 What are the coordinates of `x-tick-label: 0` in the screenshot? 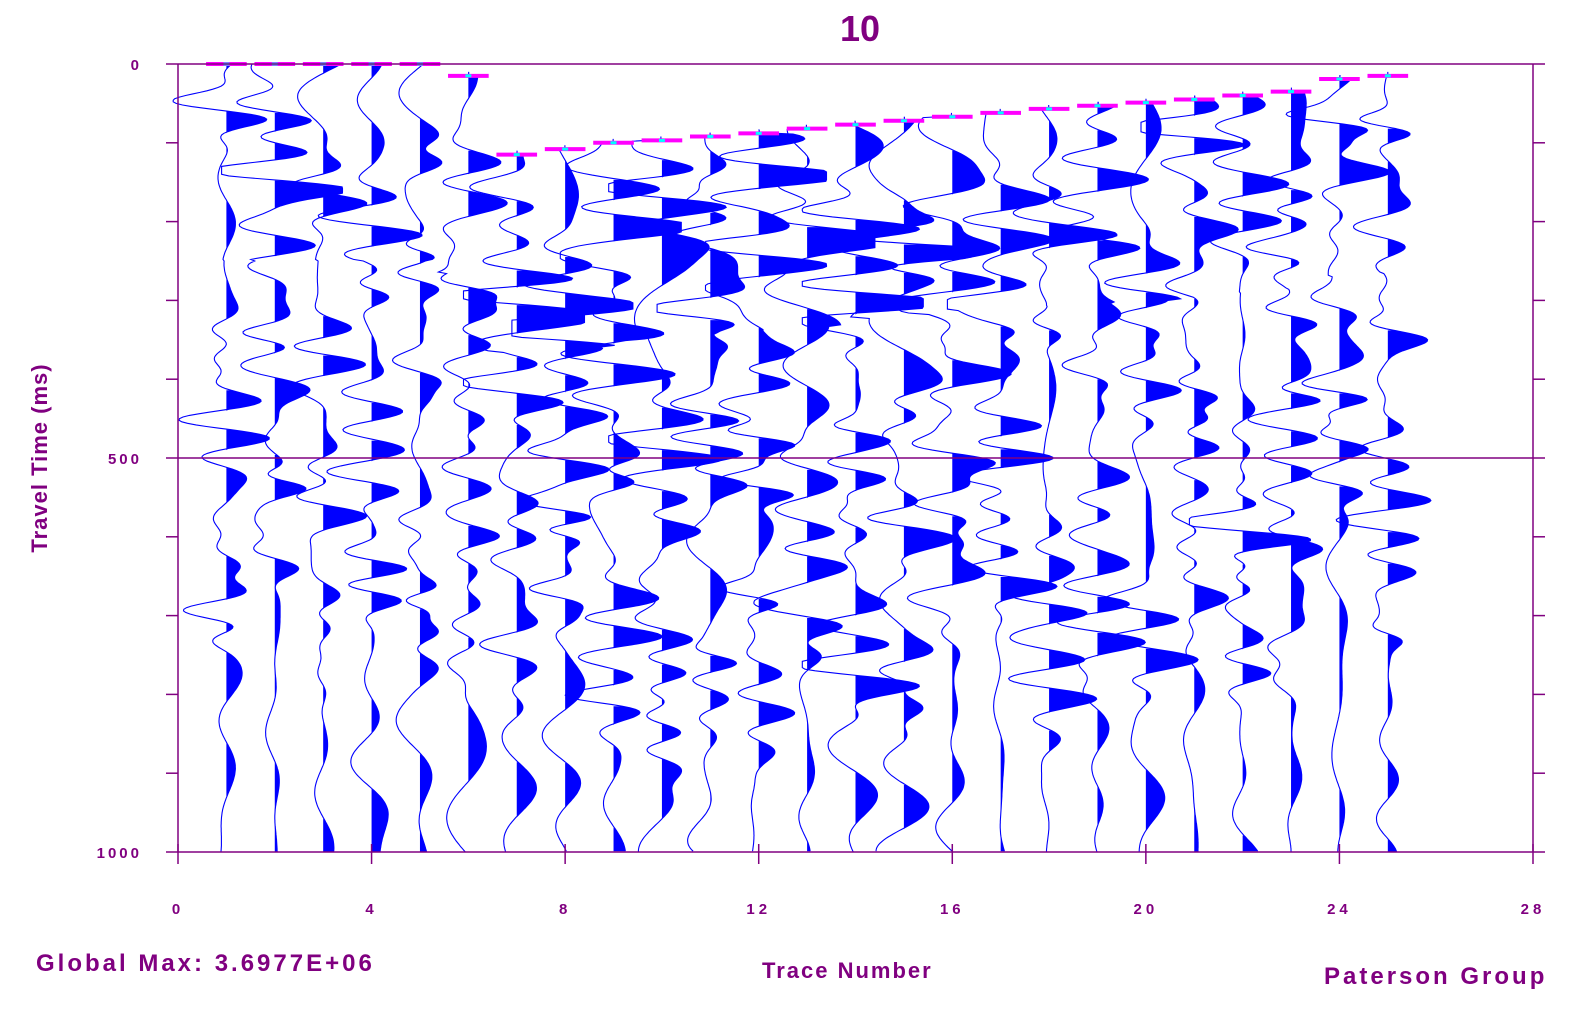 It's located at (178, 909).